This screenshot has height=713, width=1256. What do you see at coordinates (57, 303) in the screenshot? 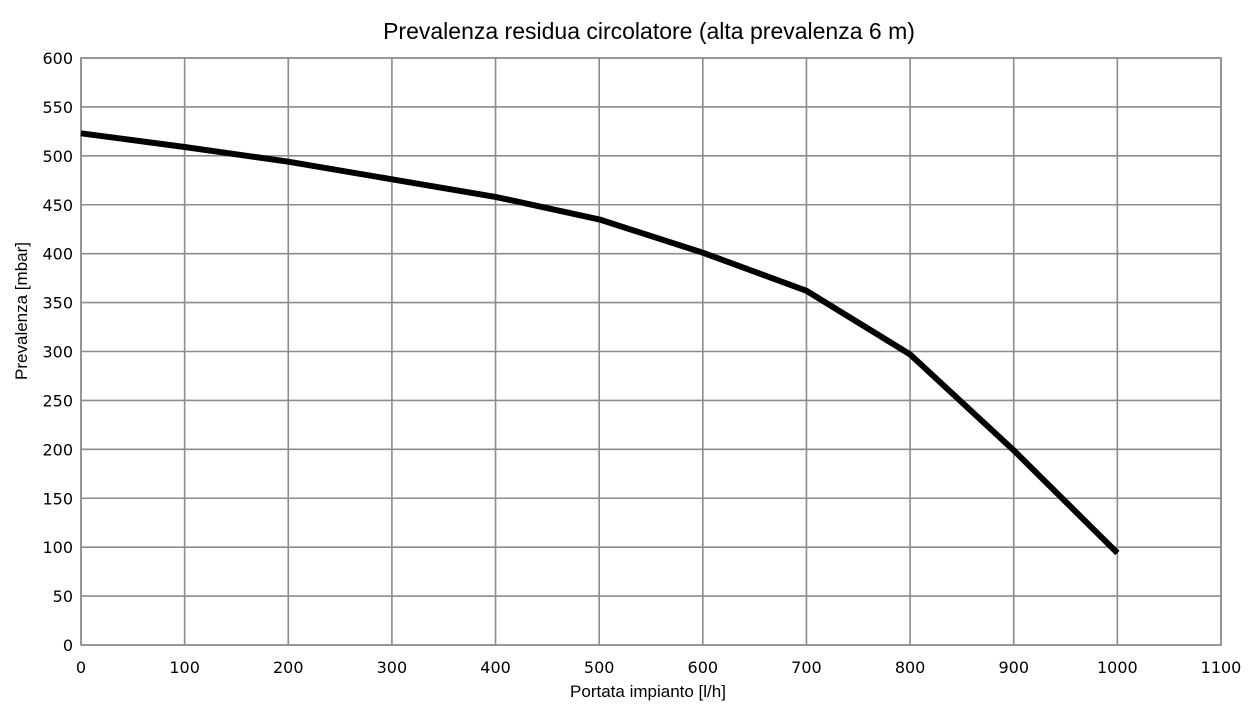
I see `y-tick-label: 350` at bounding box center [57, 303].